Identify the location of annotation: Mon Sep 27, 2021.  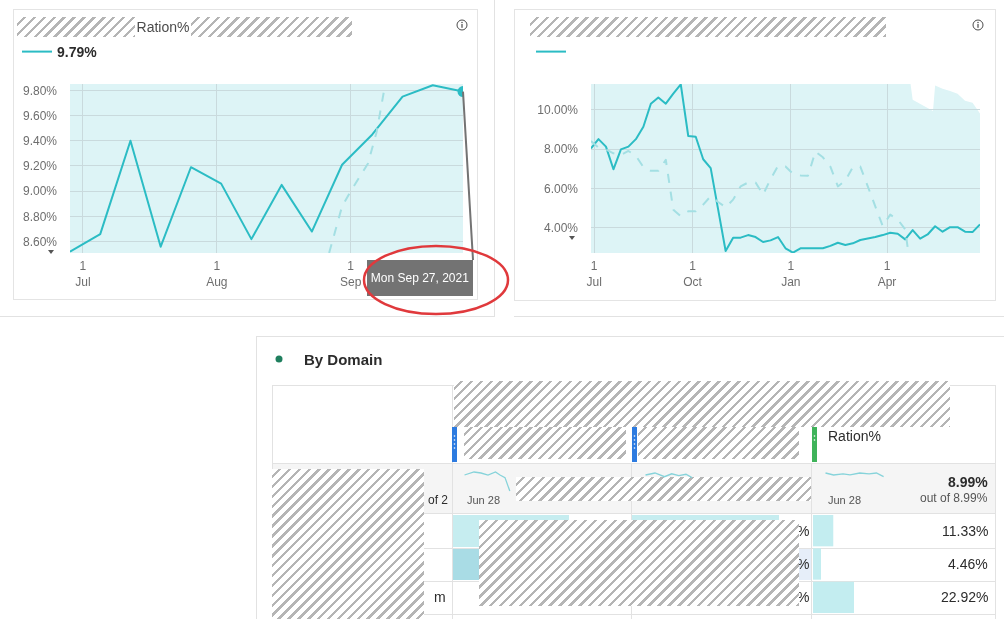
(420, 278).